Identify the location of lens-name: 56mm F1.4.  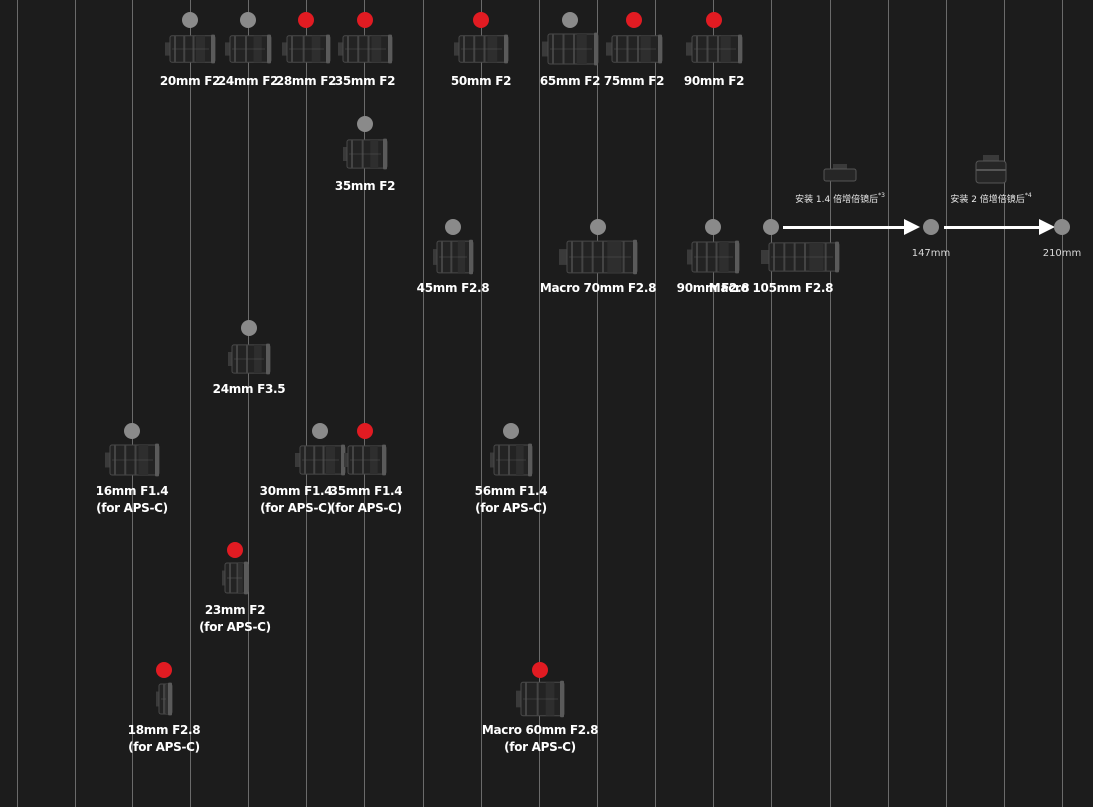
(511, 491).